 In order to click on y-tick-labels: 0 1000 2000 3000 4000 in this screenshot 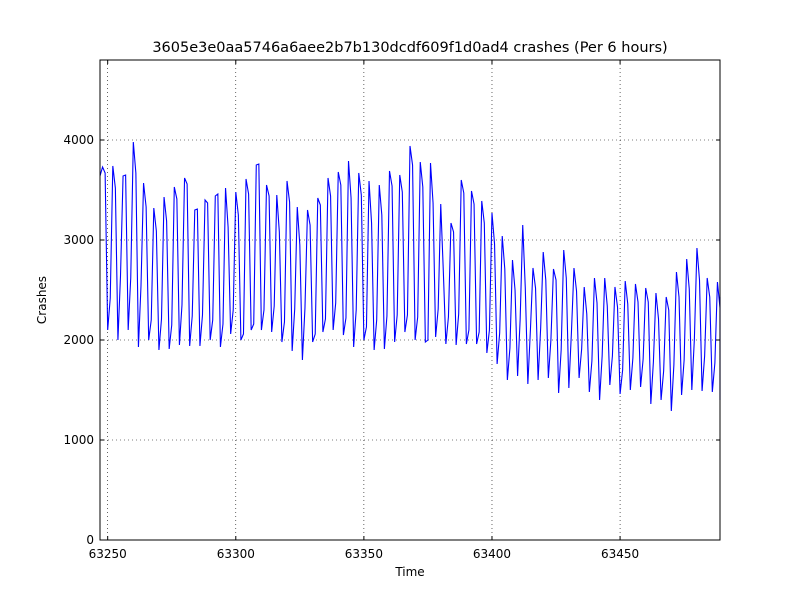, I will do `click(78, 340)`.